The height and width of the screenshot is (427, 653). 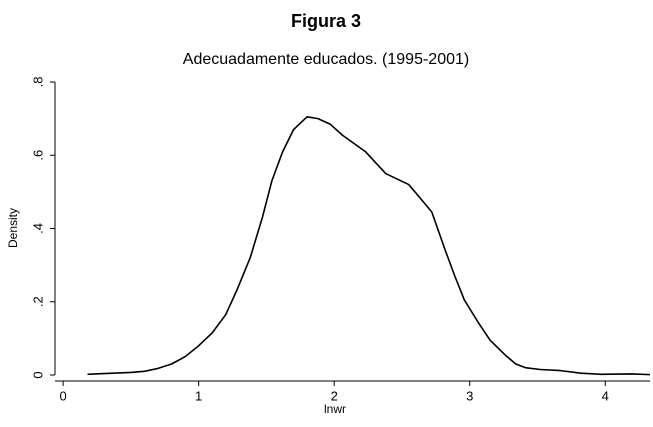 What do you see at coordinates (37, 228) in the screenshot?
I see `y-tick-label: .4` at bounding box center [37, 228].